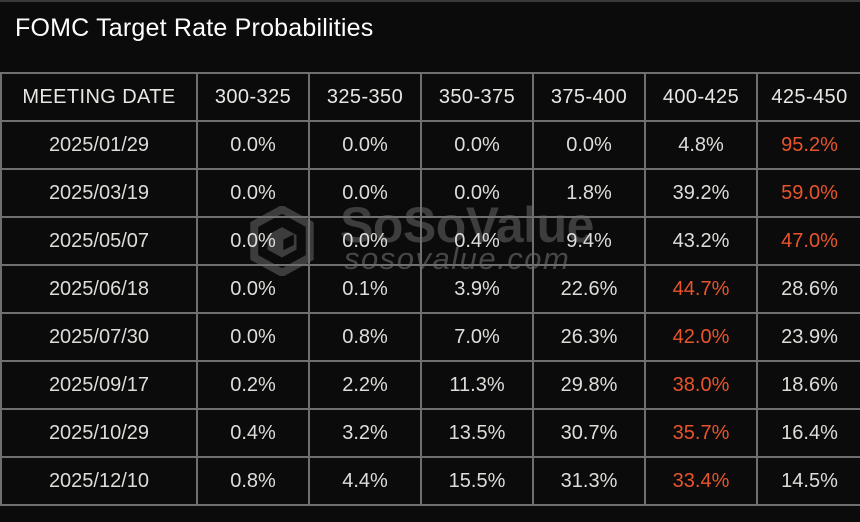  Describe the element at coordinates (808, 337) in the screenshot. I see `probability-cell: 23.9%` at that location.